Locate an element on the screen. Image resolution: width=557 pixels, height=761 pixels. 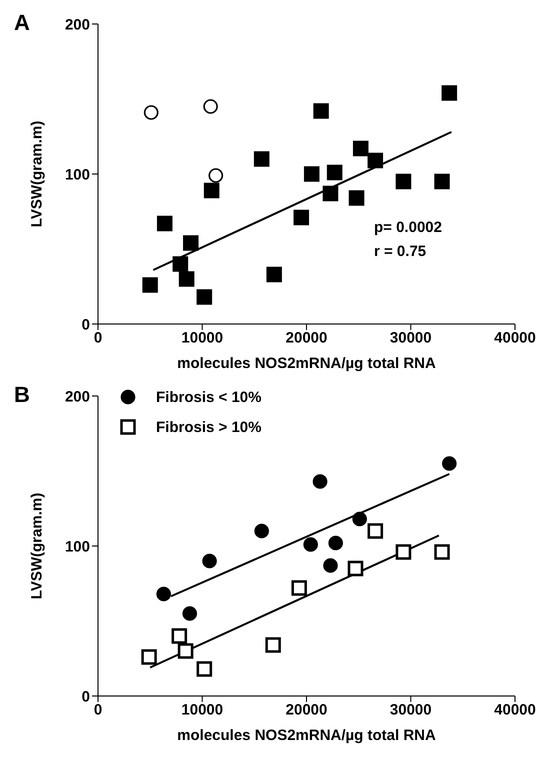
annotation: r = 0.75 is located at coordinates (401, 252).